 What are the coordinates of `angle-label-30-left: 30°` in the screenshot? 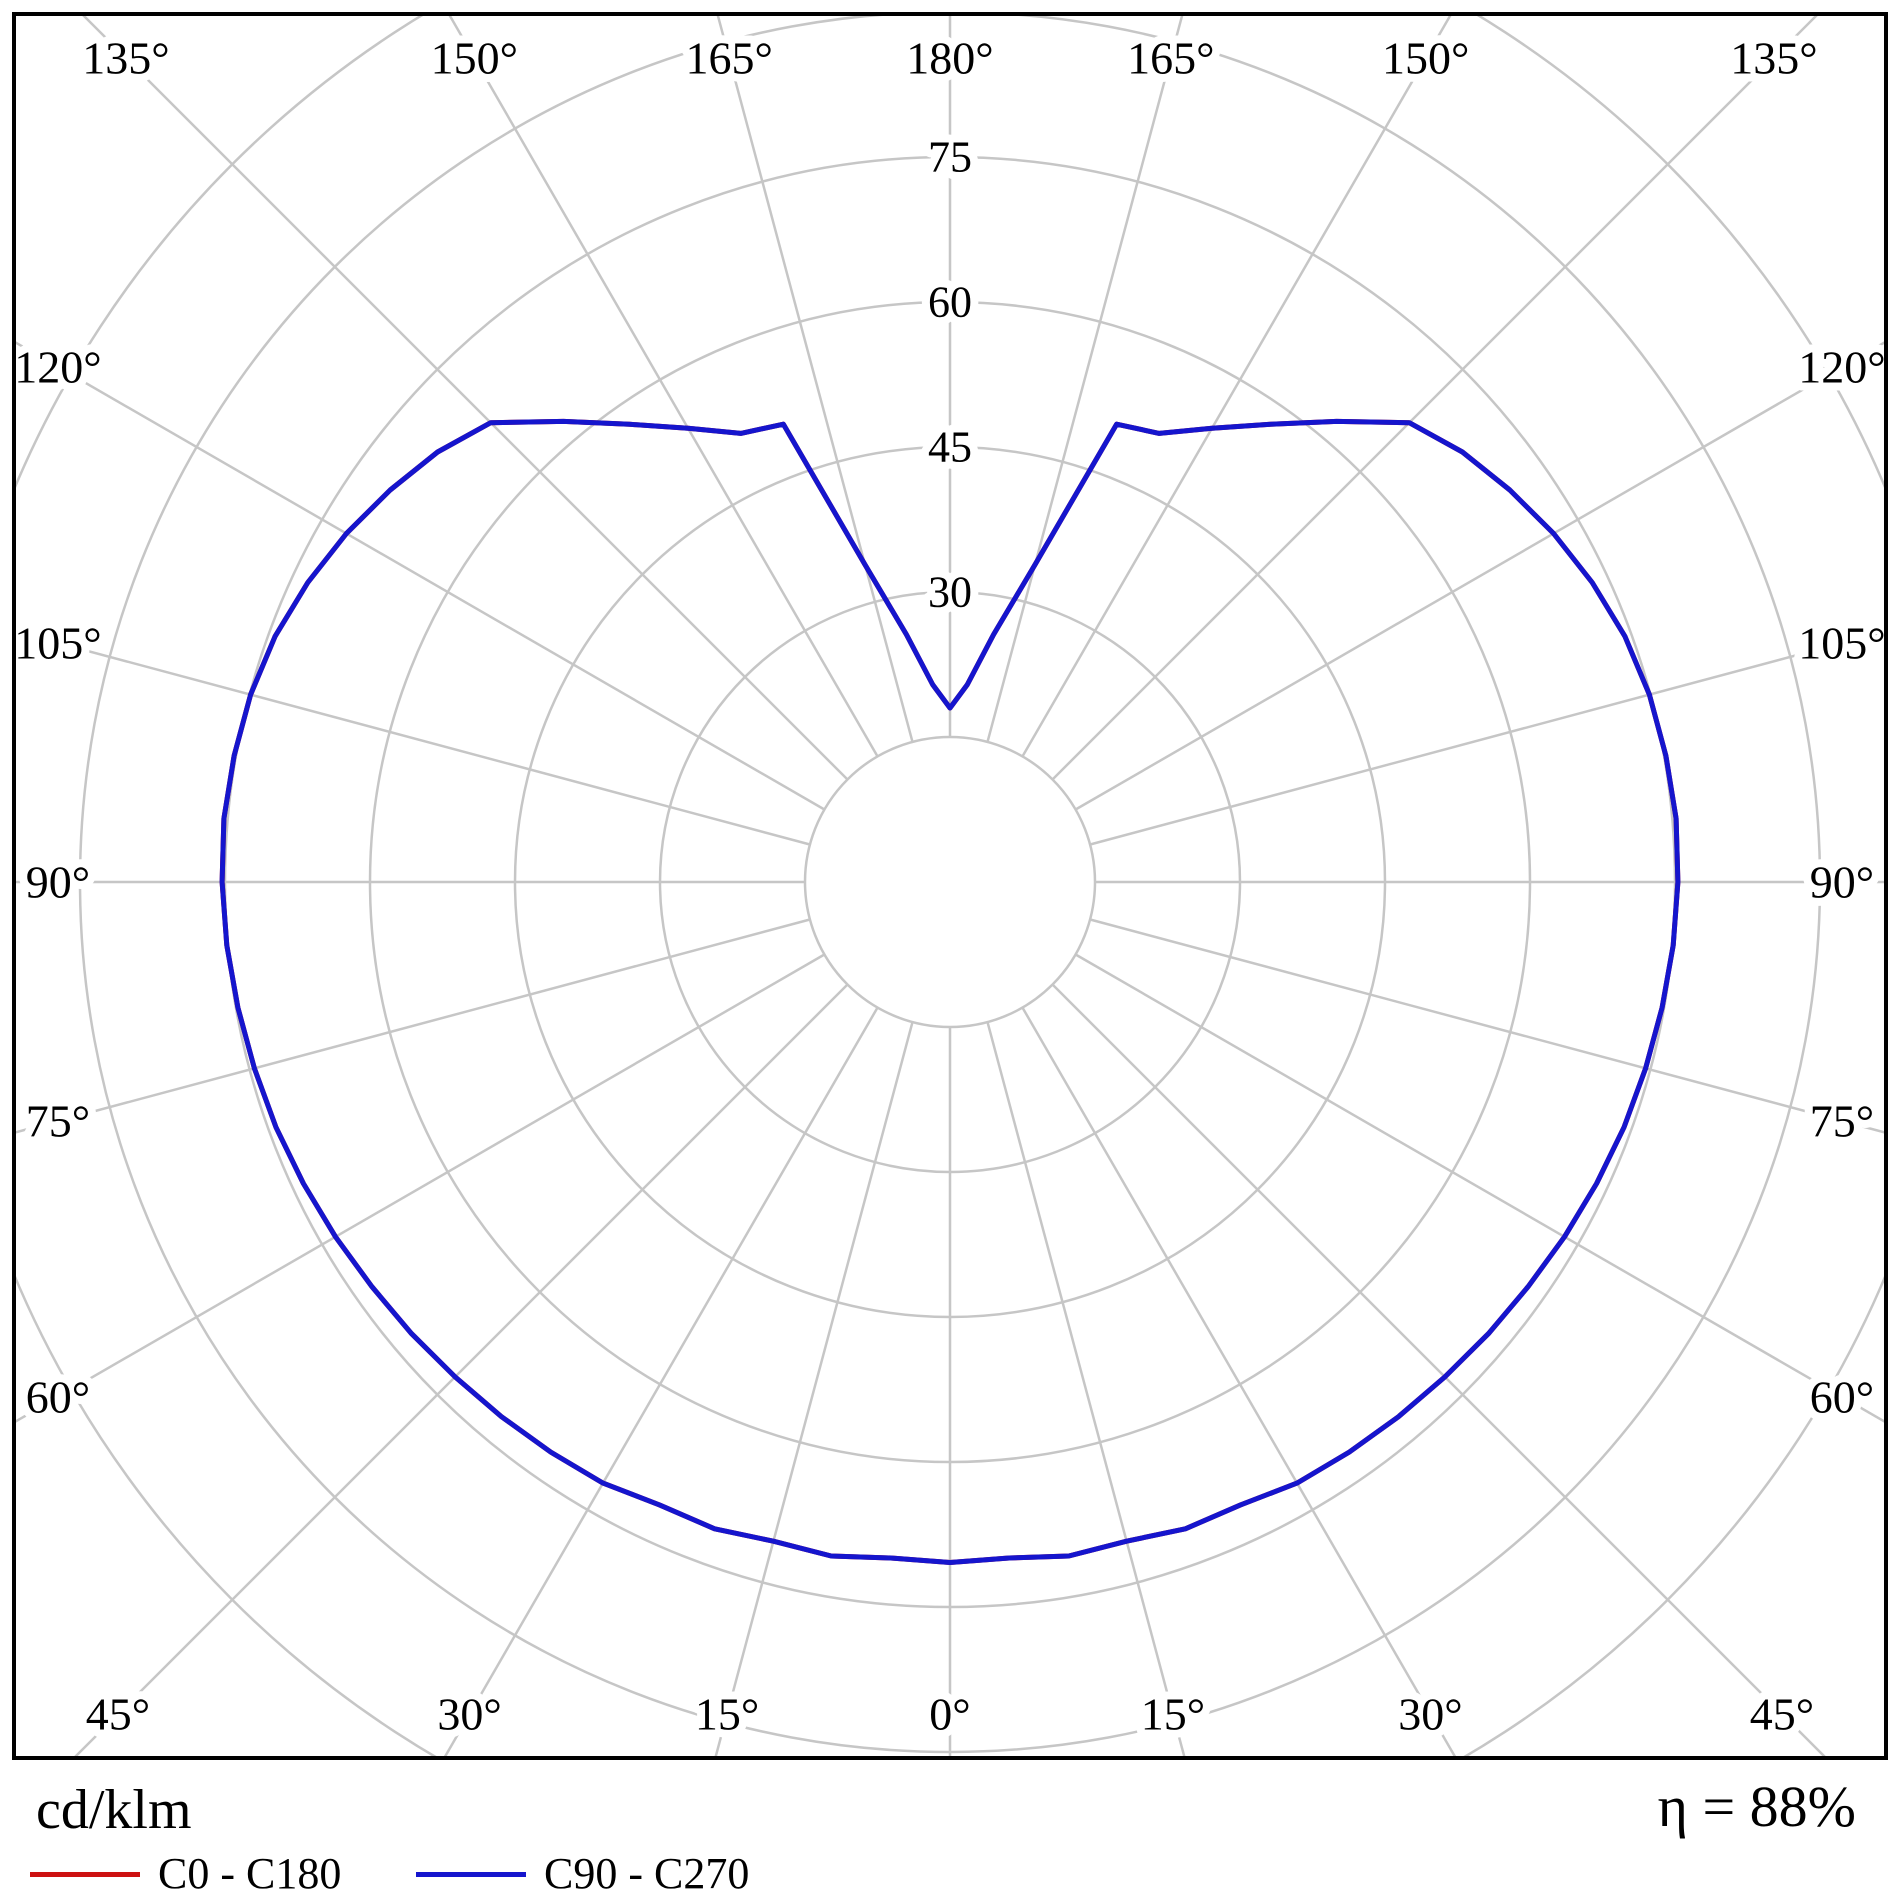 It's located at (469, 1714).